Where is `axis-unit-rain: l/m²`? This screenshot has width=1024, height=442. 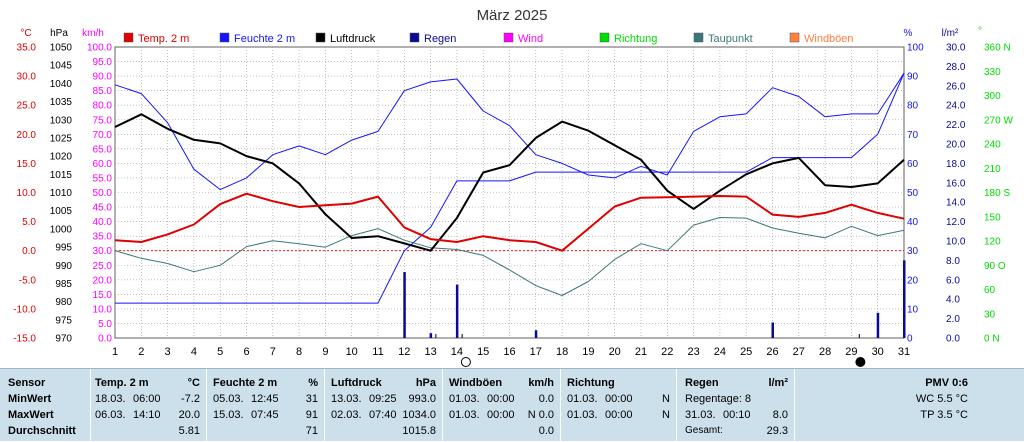 axis-unit-rain: l/m² is located at coordinates (950, 33).